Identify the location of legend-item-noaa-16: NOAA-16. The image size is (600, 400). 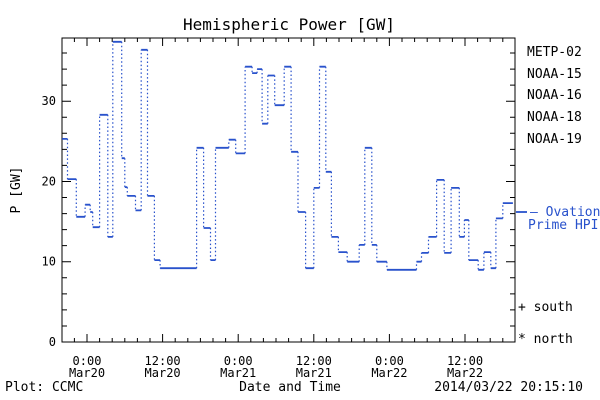
(554, 95).